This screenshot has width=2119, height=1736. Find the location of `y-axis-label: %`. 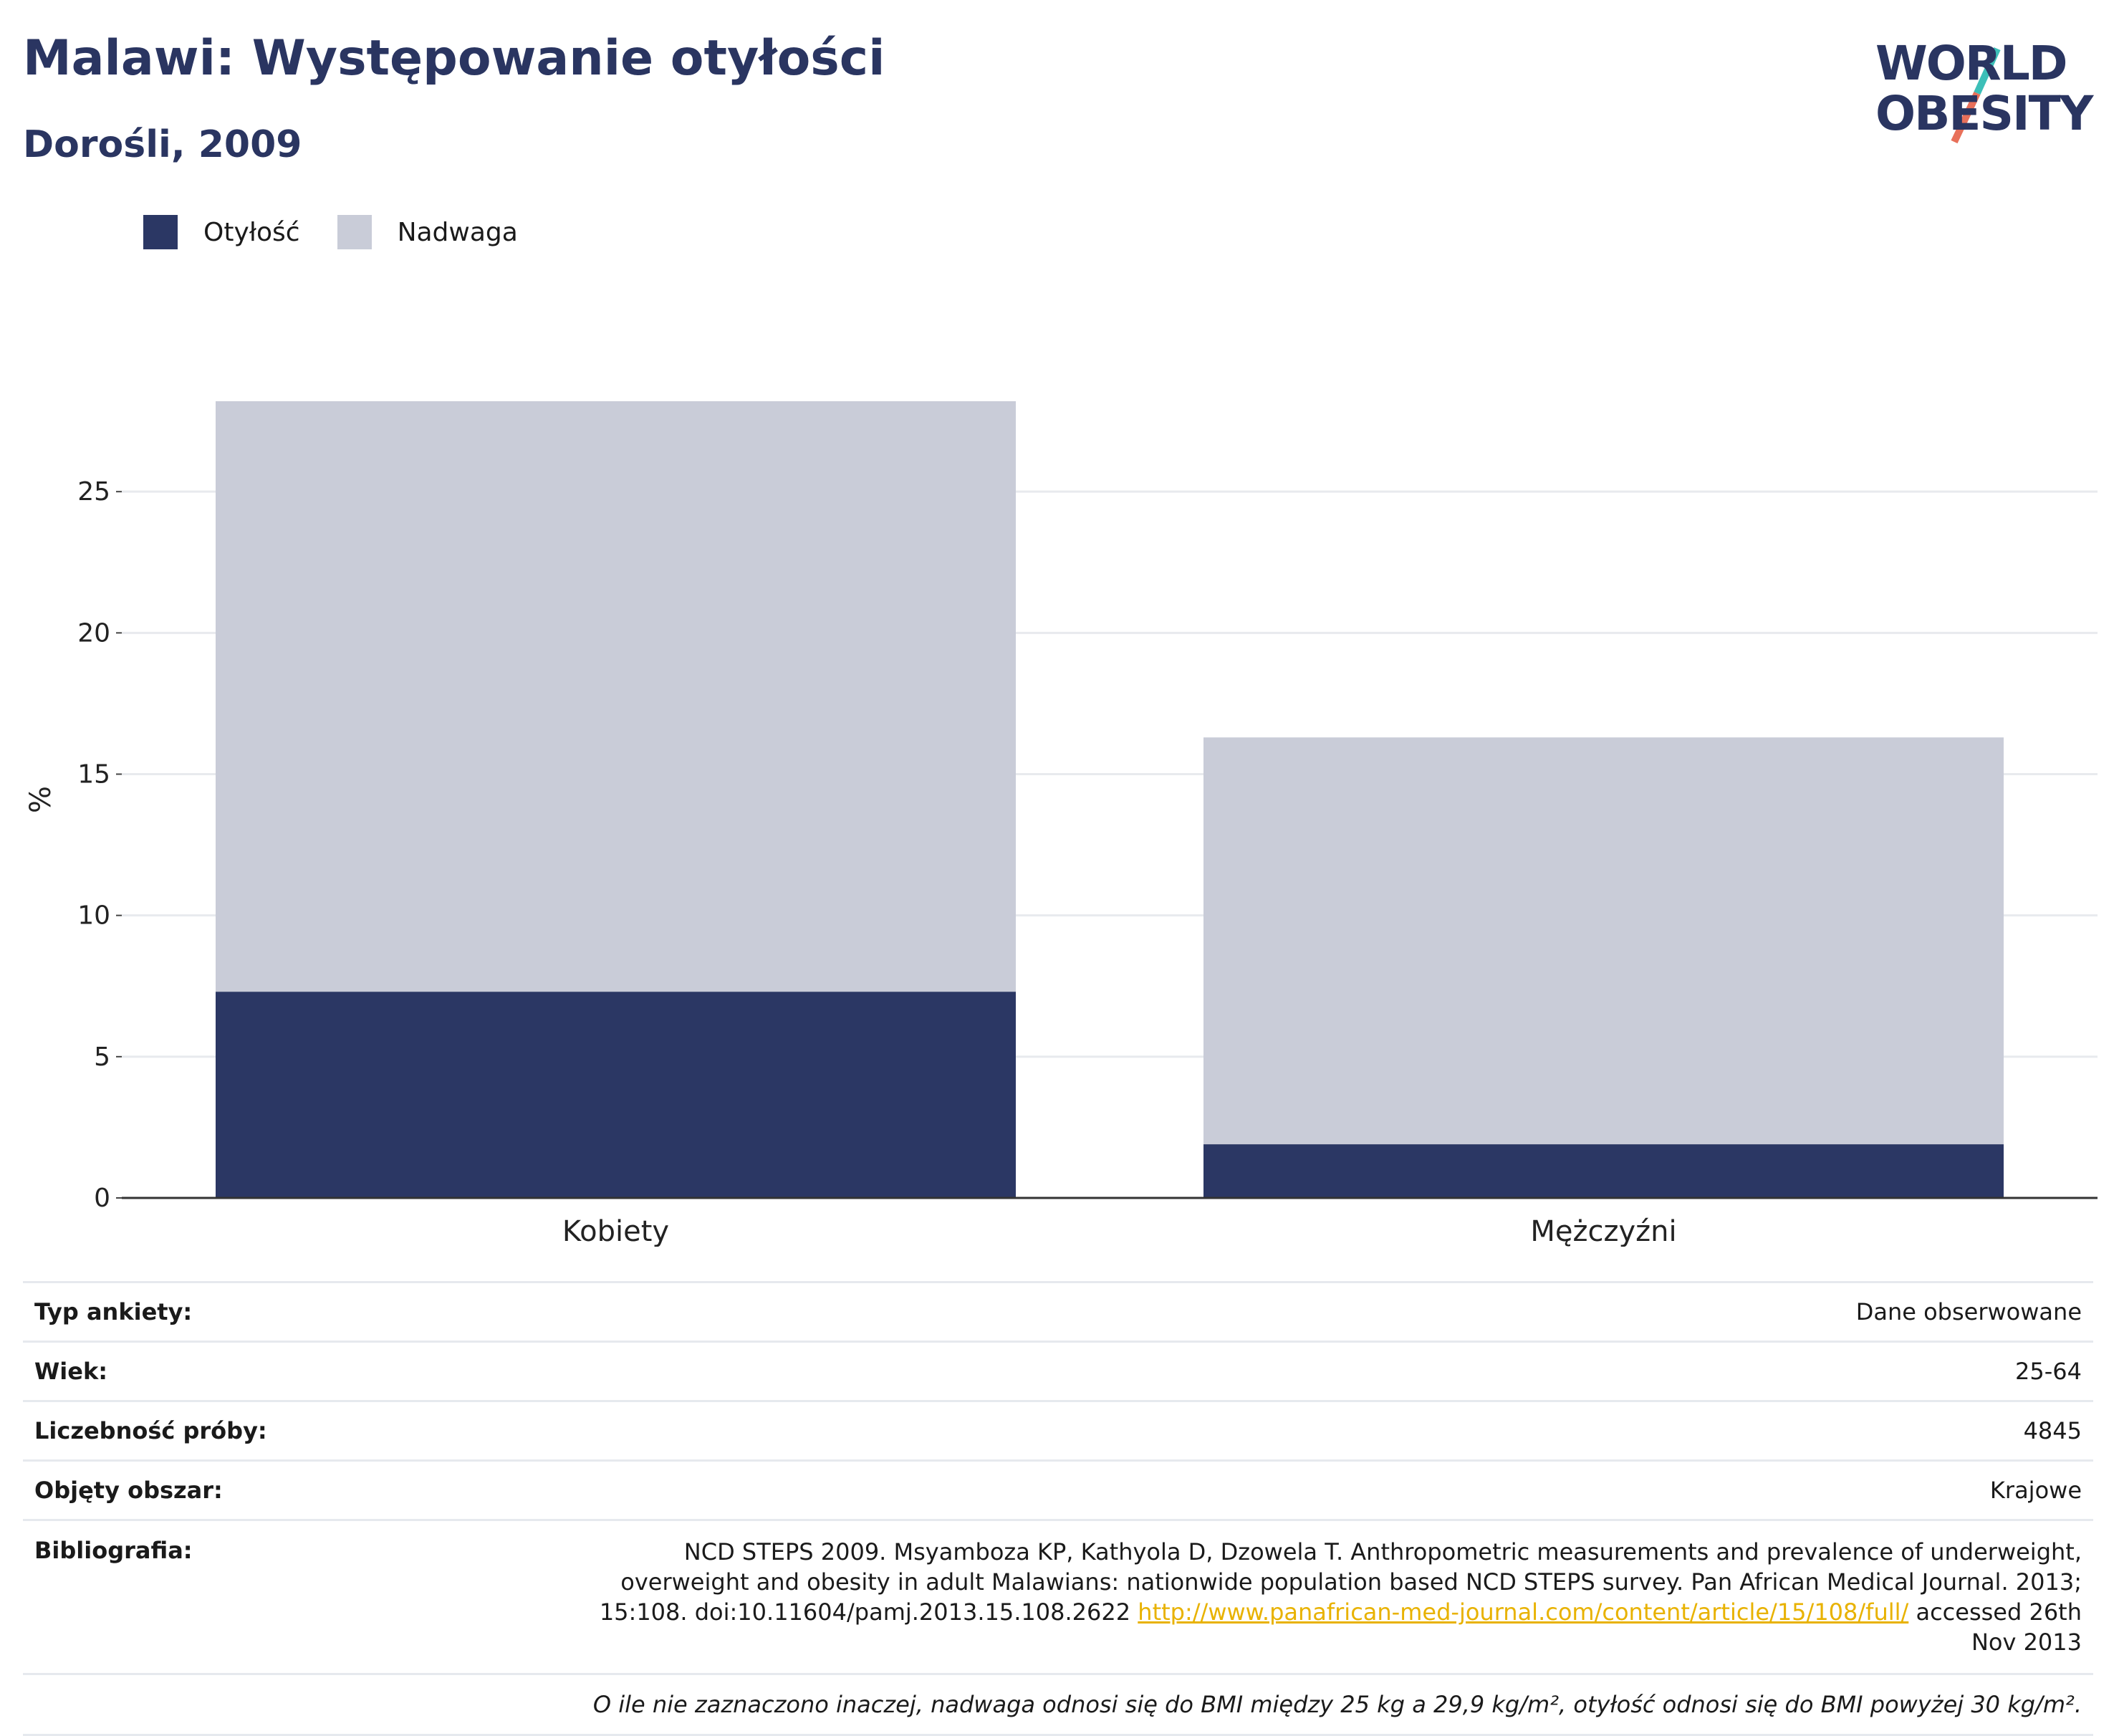

y-axis-label: % is located at coordinates (40, 799).